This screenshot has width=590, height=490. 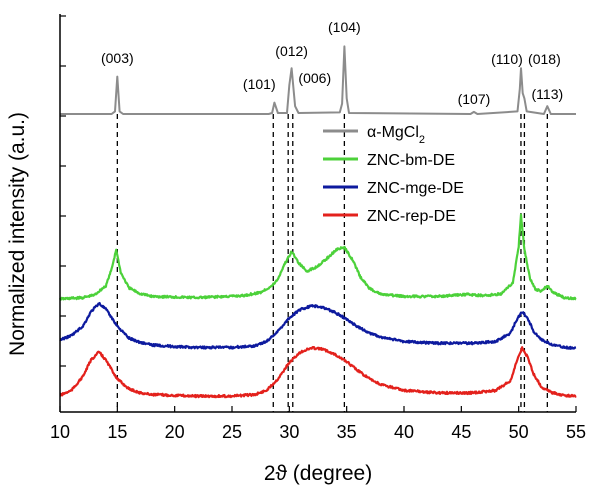 I want to click on peak-label-3: (006), so click(x=314, y=78).